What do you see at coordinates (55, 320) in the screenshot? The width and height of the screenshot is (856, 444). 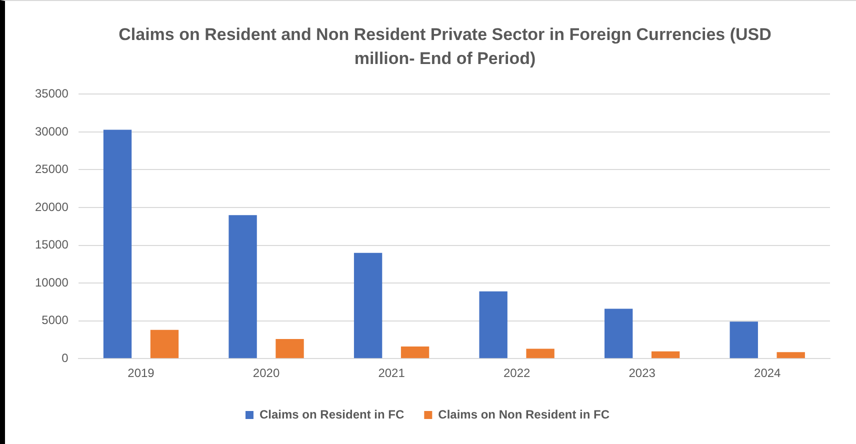 I see `y-tick-label: 5000` at bounding box center [55, 320].